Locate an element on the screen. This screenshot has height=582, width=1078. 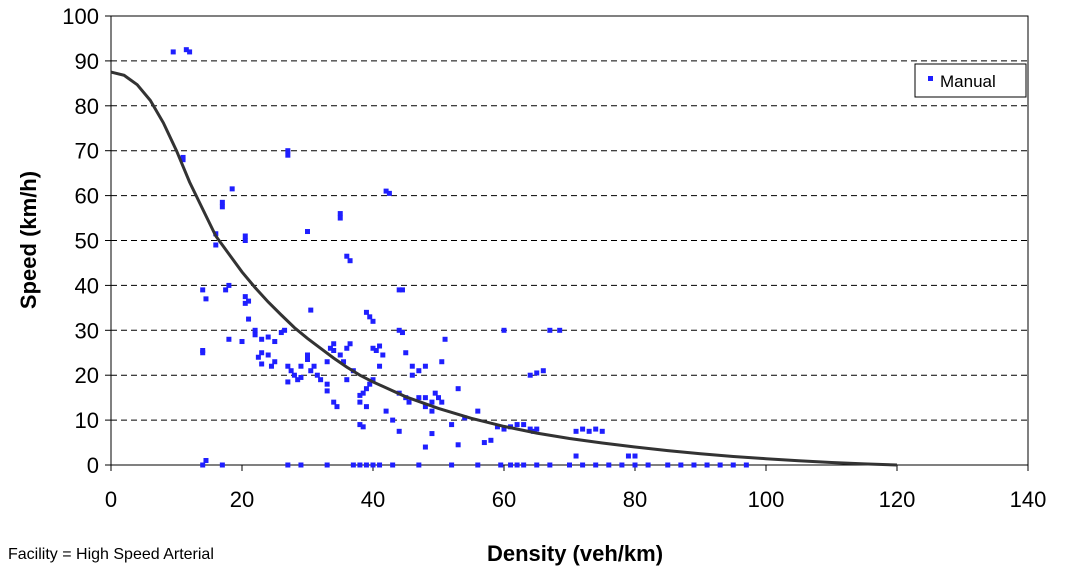
y-tick-label: 0 is located at coordinates (93, 465).